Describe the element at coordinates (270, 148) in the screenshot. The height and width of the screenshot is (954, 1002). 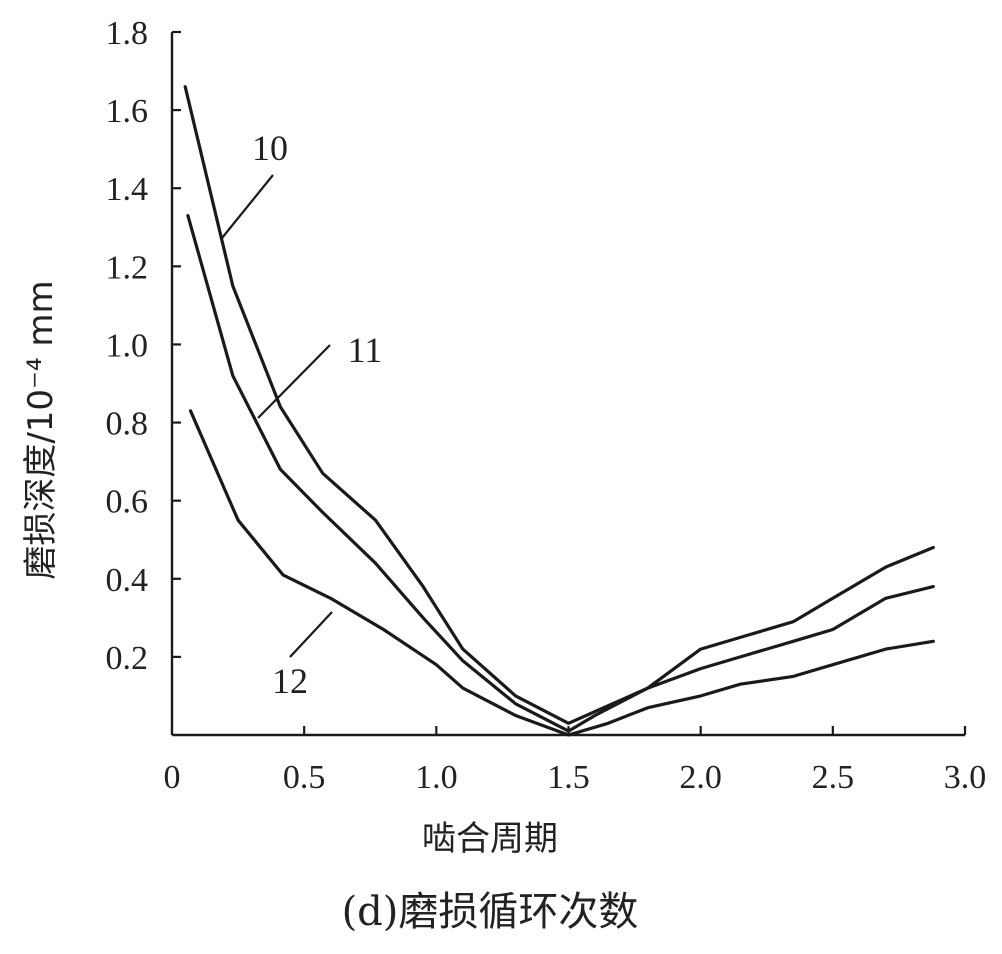
I see `series-label-10: 10` at that location.